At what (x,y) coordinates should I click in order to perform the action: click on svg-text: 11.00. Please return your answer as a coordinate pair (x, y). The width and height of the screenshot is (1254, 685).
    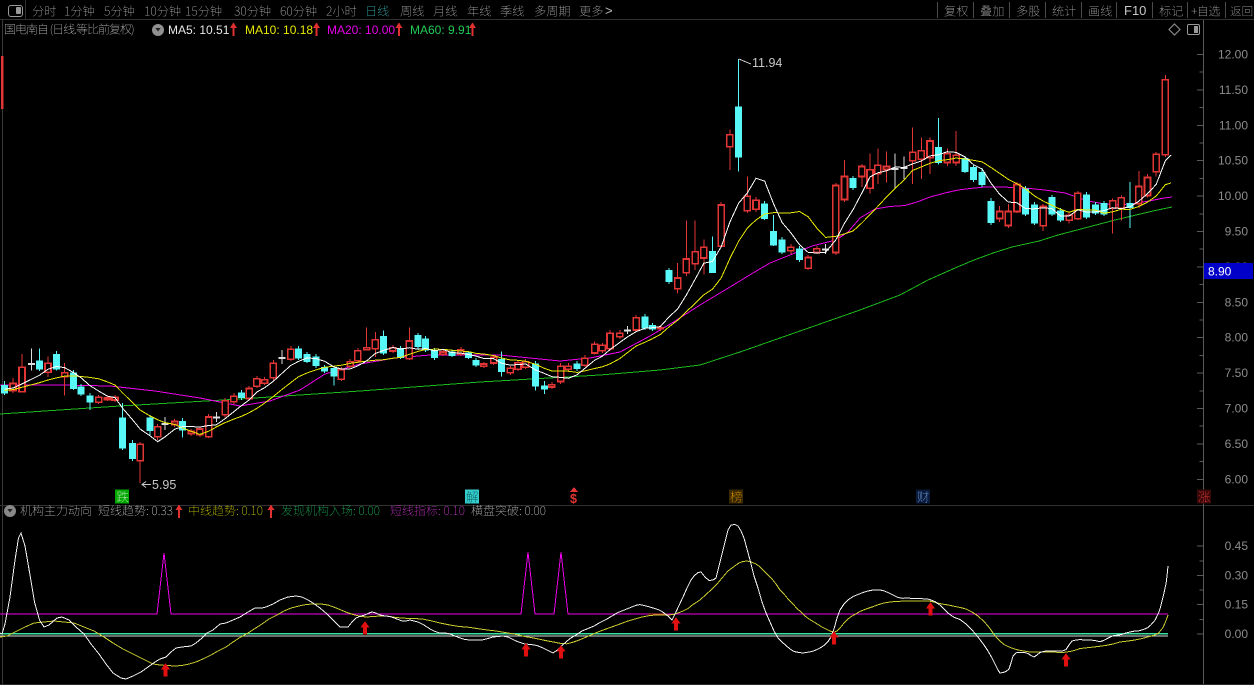
    Looking at the image, I should click on (1233, 125).